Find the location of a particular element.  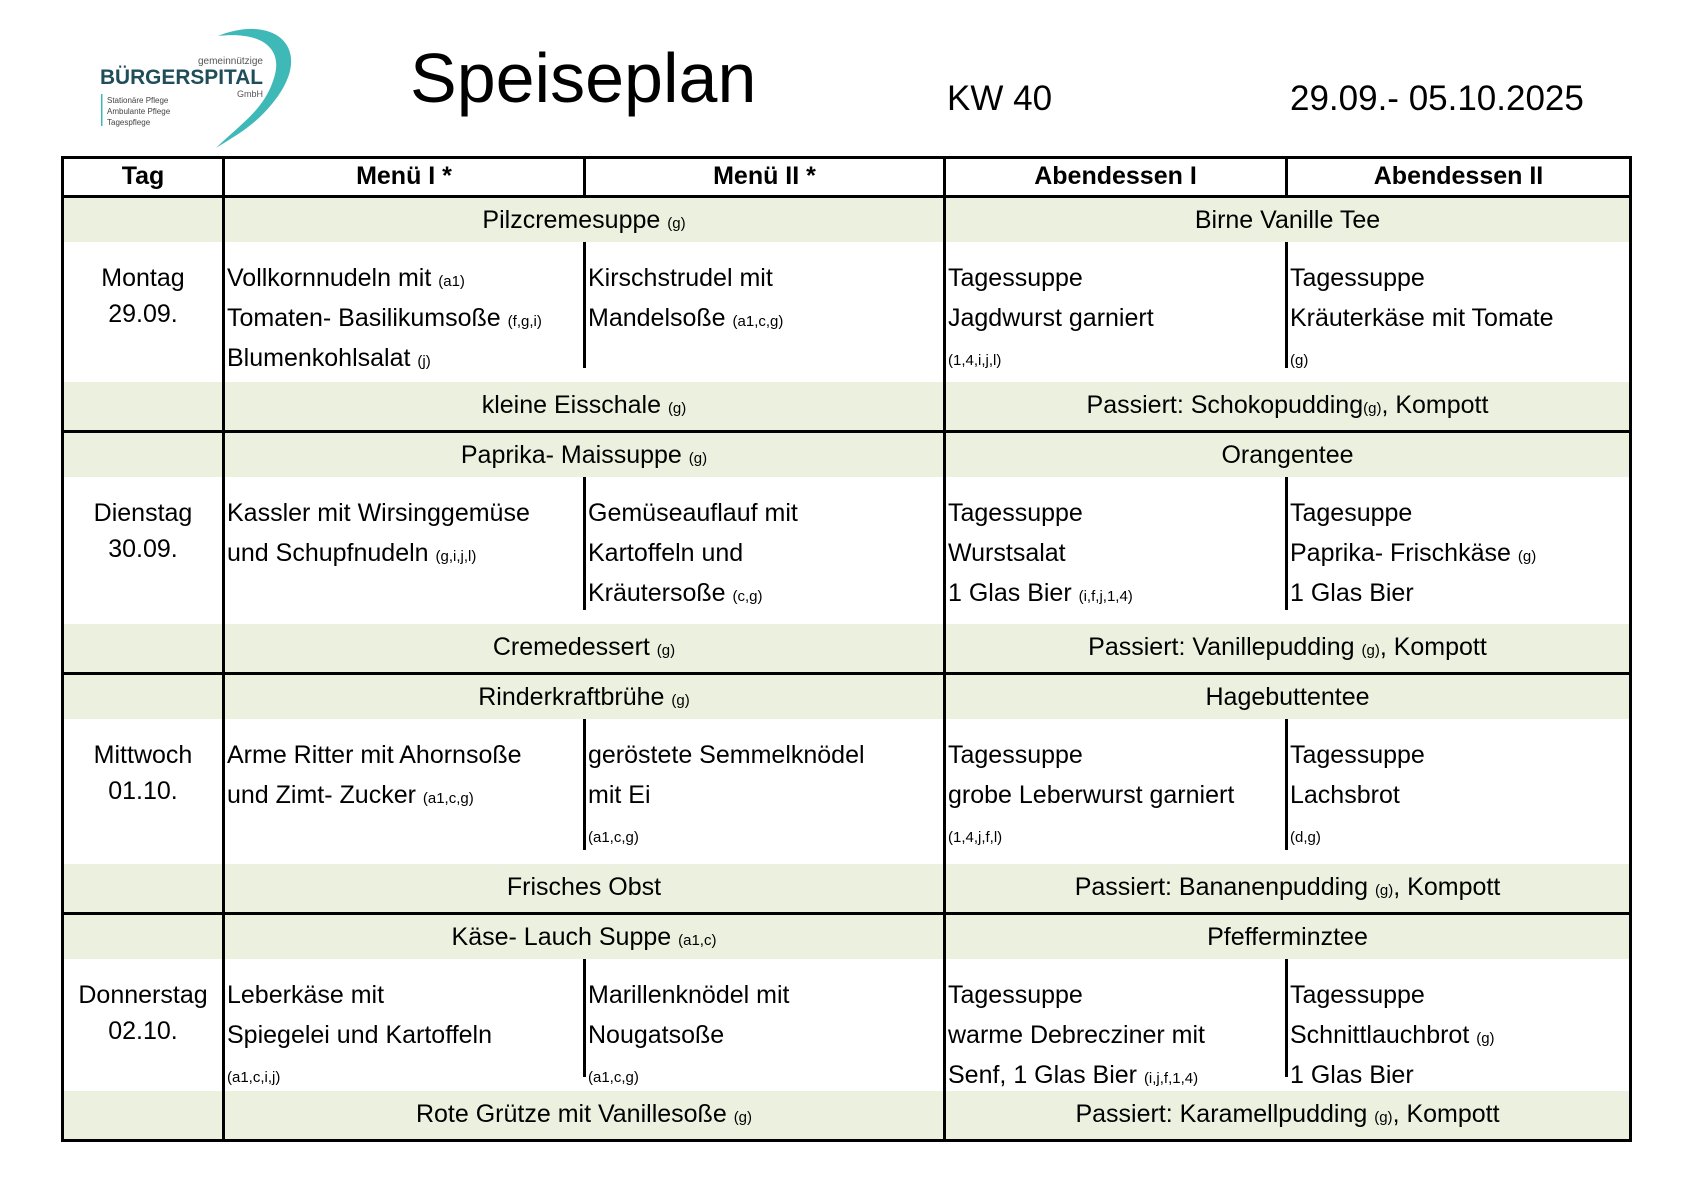

dish-line: Jagdwurst garniert is located at coordinates (1051, 318).